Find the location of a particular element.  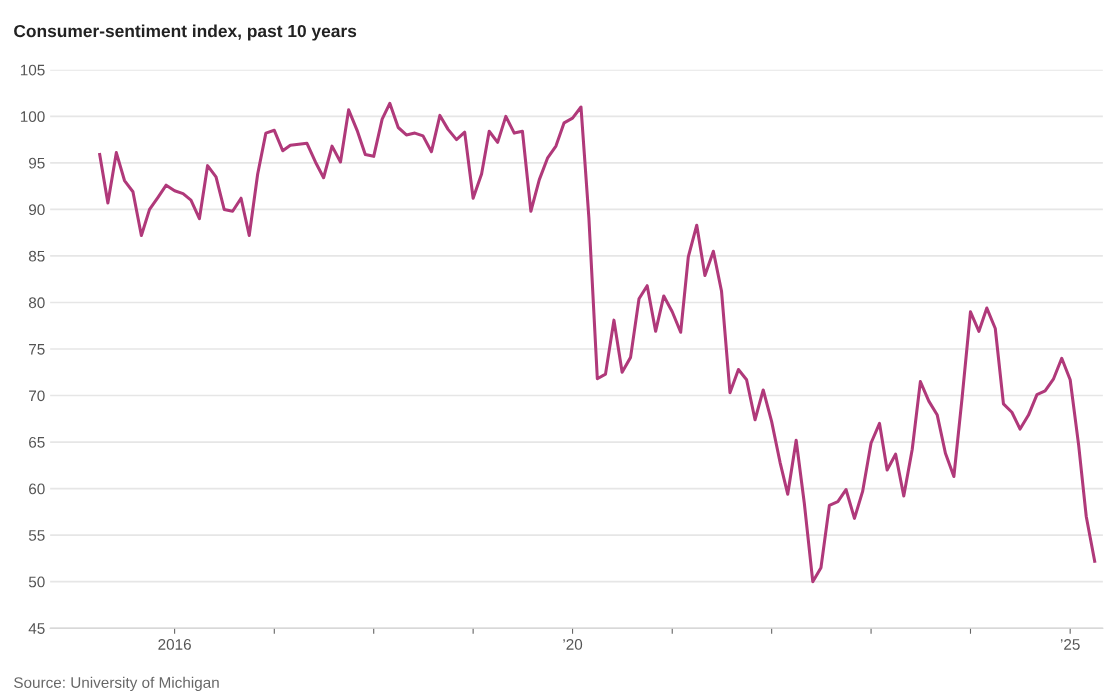

source-note: Source: University of Michigan is located at coordinates (116, 684).